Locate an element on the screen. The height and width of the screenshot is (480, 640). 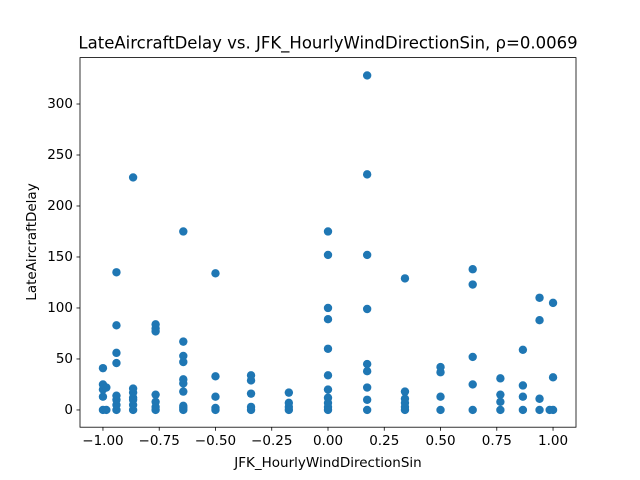
x-tick-label: 0.50 is located at coordinates (440, 441).